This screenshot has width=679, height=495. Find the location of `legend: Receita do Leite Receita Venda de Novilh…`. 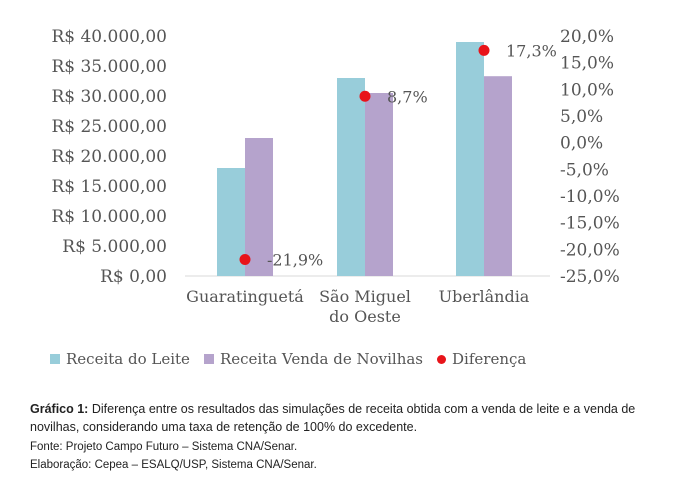

legend: Receita do Leite Receita Venda de Novilh… is located at coordinates (360, 359).